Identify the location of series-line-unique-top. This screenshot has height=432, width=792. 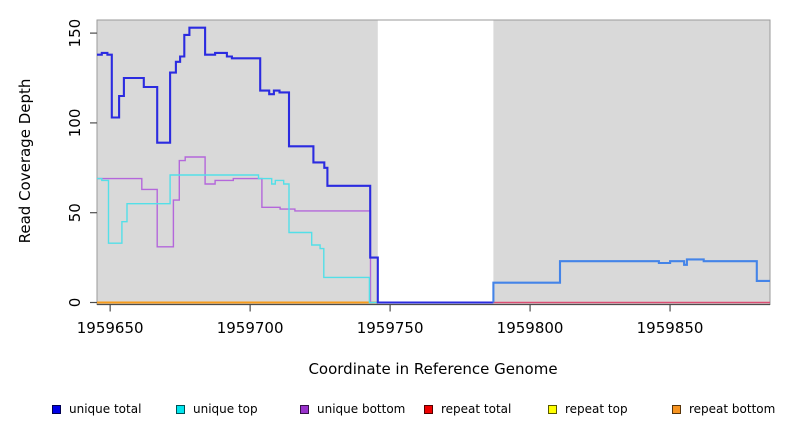
(237, 239).